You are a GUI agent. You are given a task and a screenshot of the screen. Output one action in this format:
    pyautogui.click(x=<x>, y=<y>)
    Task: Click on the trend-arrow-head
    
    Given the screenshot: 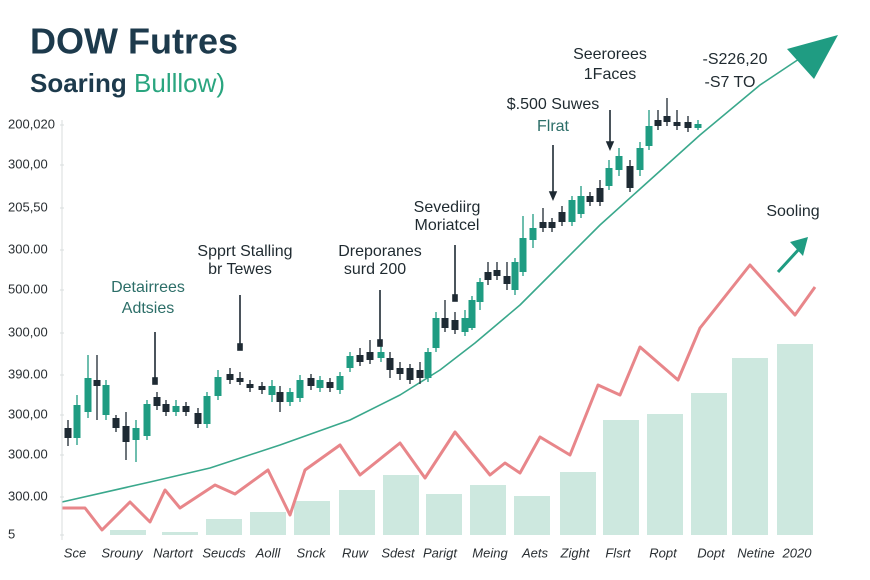 What is the action you would take?
    pyautogui.click(x=812, y=57)
    